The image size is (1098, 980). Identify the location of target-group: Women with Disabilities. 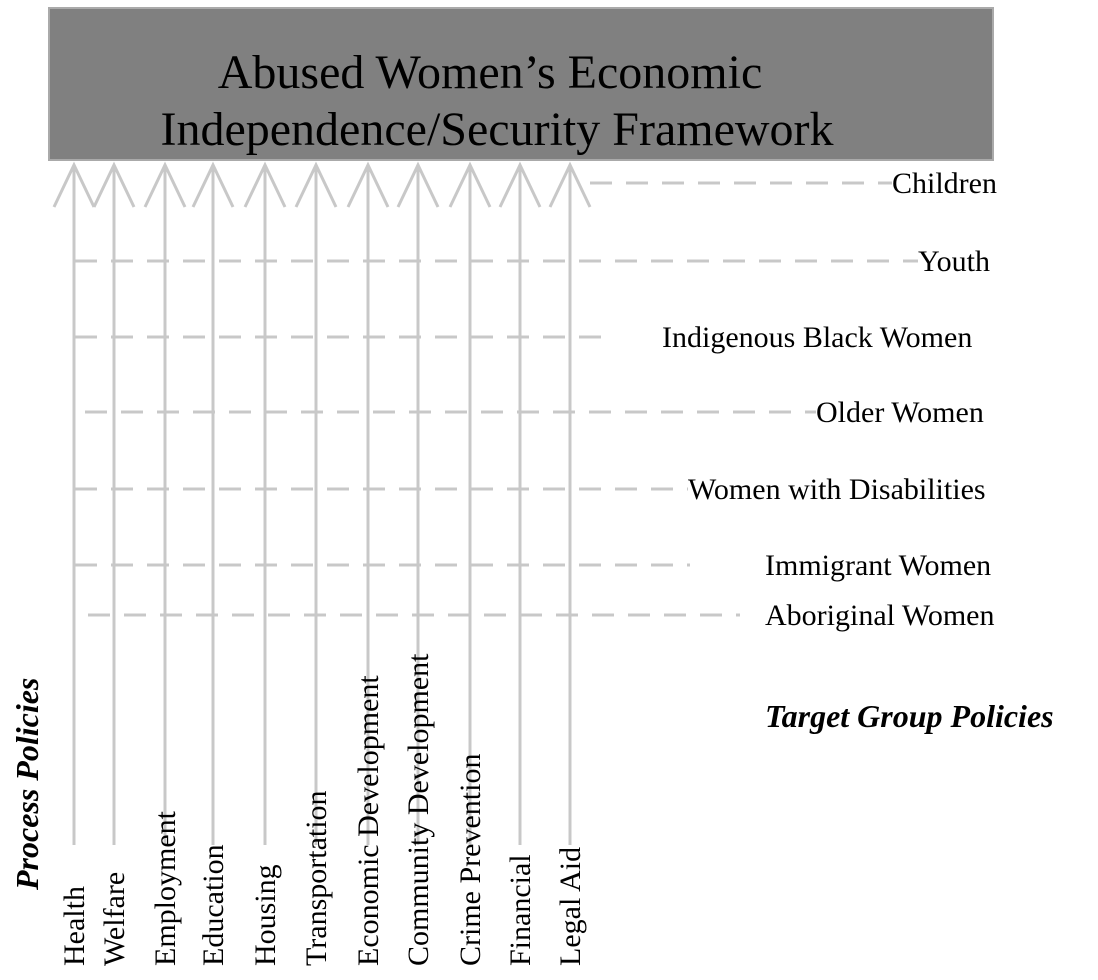
(837, 489).